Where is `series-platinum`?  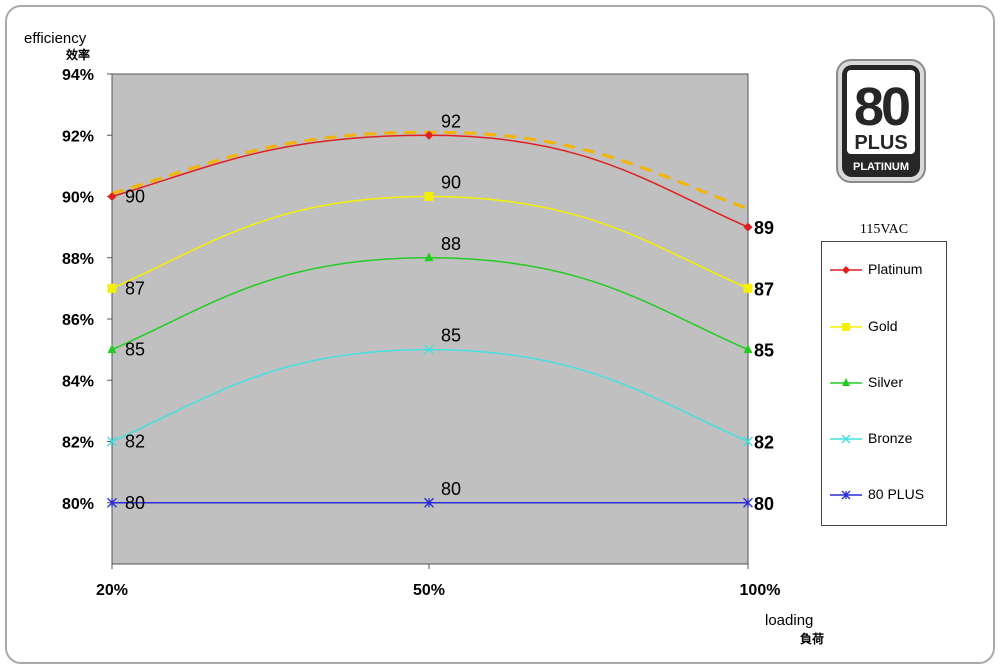 series-platinum is located at coordinates (430, 181).